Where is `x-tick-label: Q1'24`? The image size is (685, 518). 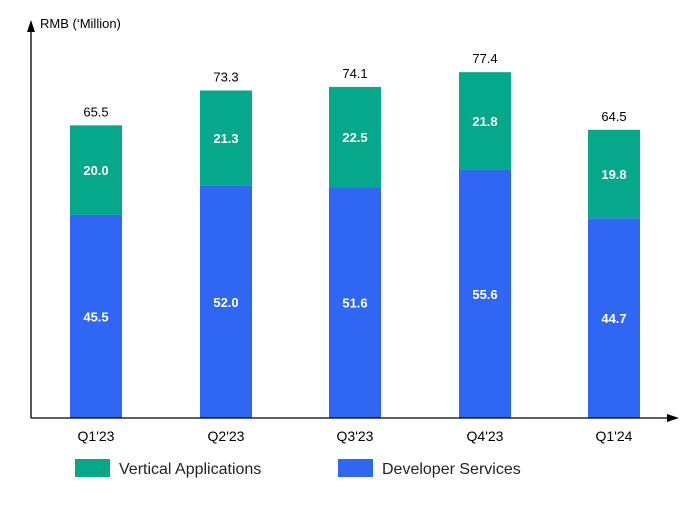 x-tick-label: Q1'24 is located at coordinates (614, 436).